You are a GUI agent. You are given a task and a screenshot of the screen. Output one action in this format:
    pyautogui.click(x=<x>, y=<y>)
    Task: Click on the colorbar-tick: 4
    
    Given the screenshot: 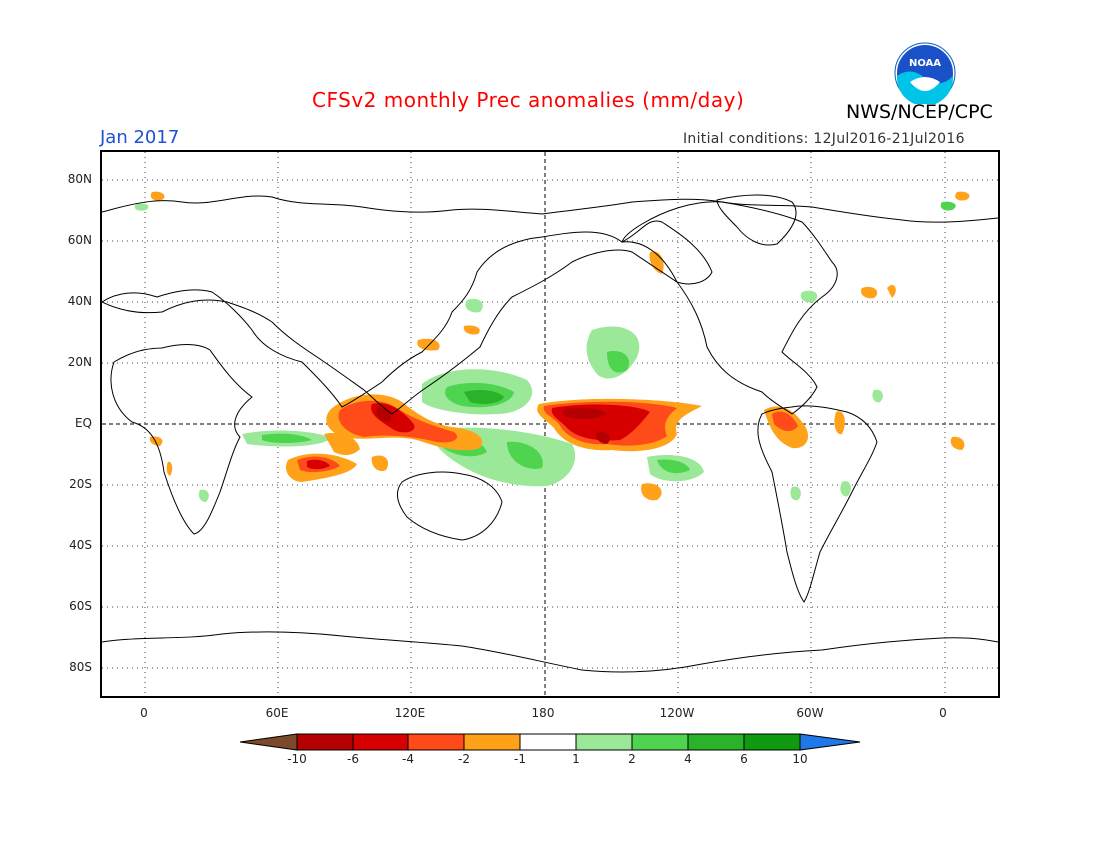 What is the action you would take?
    pyautogui.click(x=688, y=759)
    